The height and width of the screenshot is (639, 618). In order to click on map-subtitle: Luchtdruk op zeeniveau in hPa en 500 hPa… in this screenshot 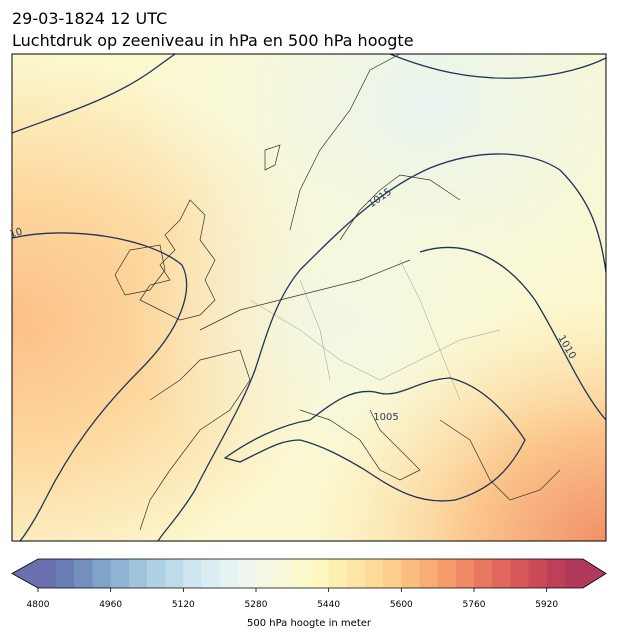, I will do `click(213, 40)`.